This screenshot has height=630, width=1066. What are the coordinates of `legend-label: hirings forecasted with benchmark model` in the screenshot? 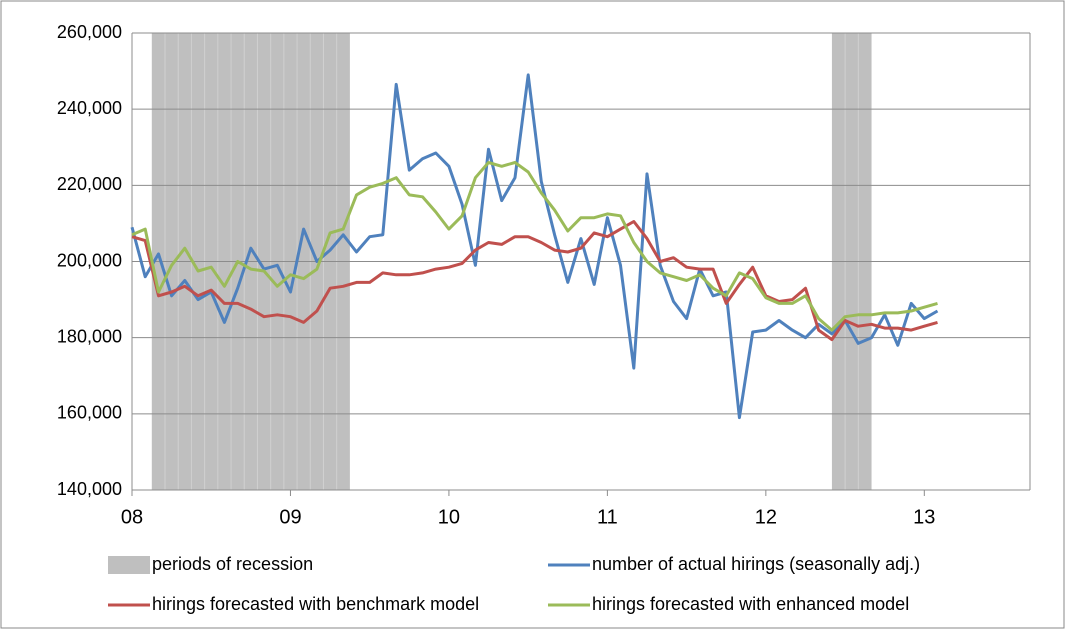 It's located at (315, 604).